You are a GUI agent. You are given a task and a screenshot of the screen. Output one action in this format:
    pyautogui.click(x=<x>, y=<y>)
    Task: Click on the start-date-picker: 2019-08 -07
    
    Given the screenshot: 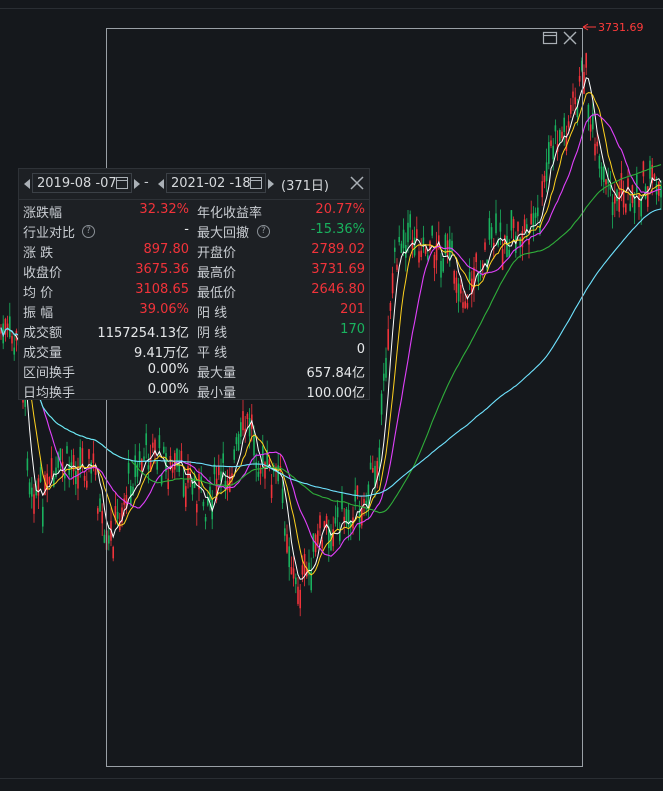 What is the action you would take?
    pyautogui.click(x=82, y=183)
    